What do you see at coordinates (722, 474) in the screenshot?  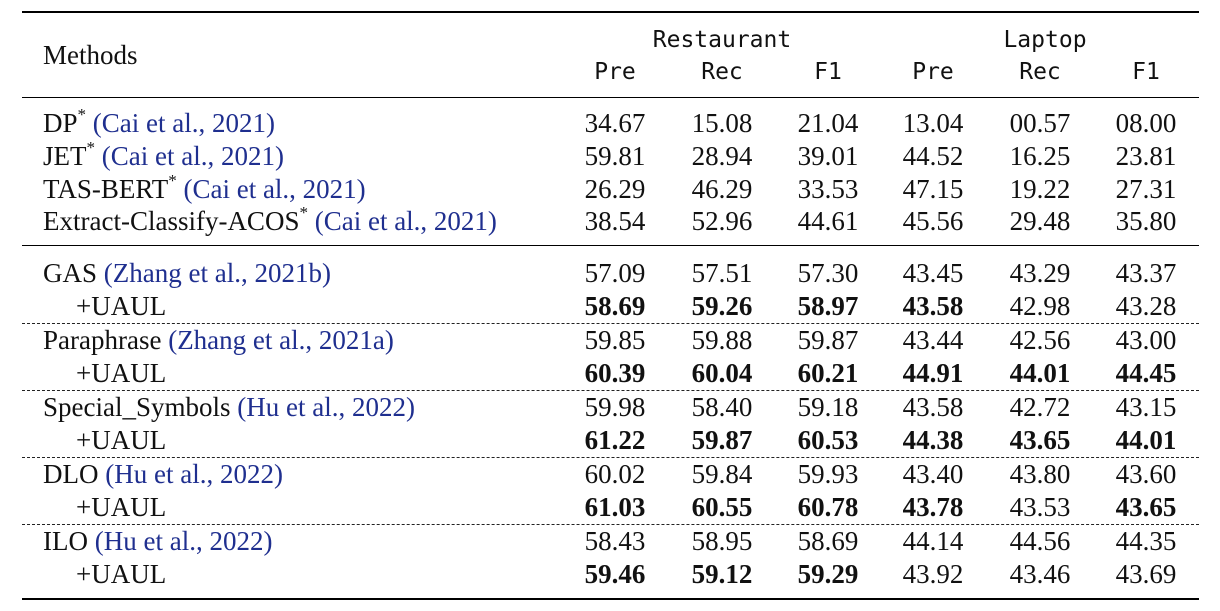 I see `table-cell: 59.84` at bounding box center [722, 474].